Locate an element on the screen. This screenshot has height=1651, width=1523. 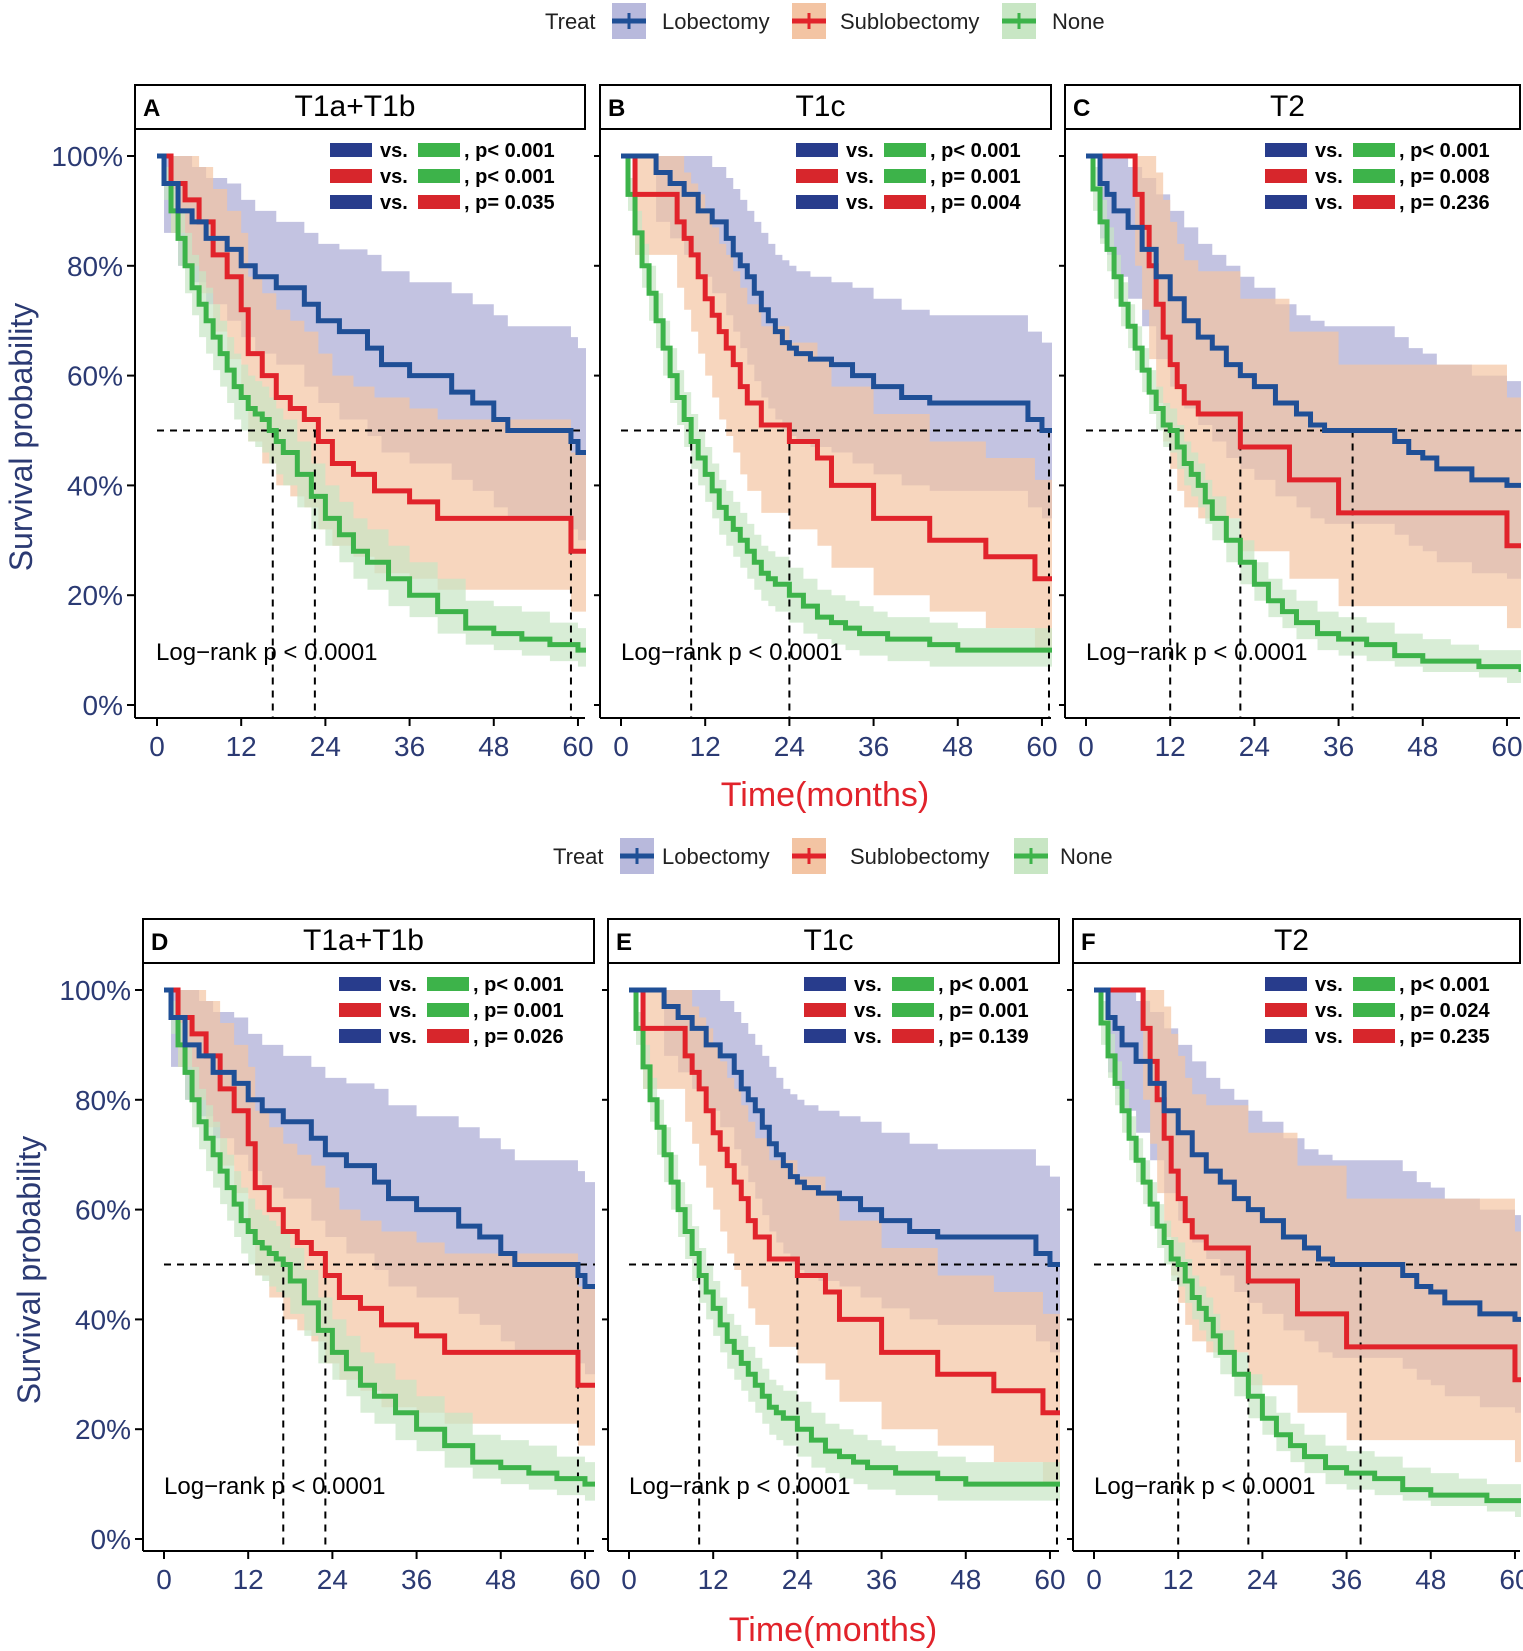
comparison-pvalue: , p= 0.024 is located at coordinates (1444, 1011).